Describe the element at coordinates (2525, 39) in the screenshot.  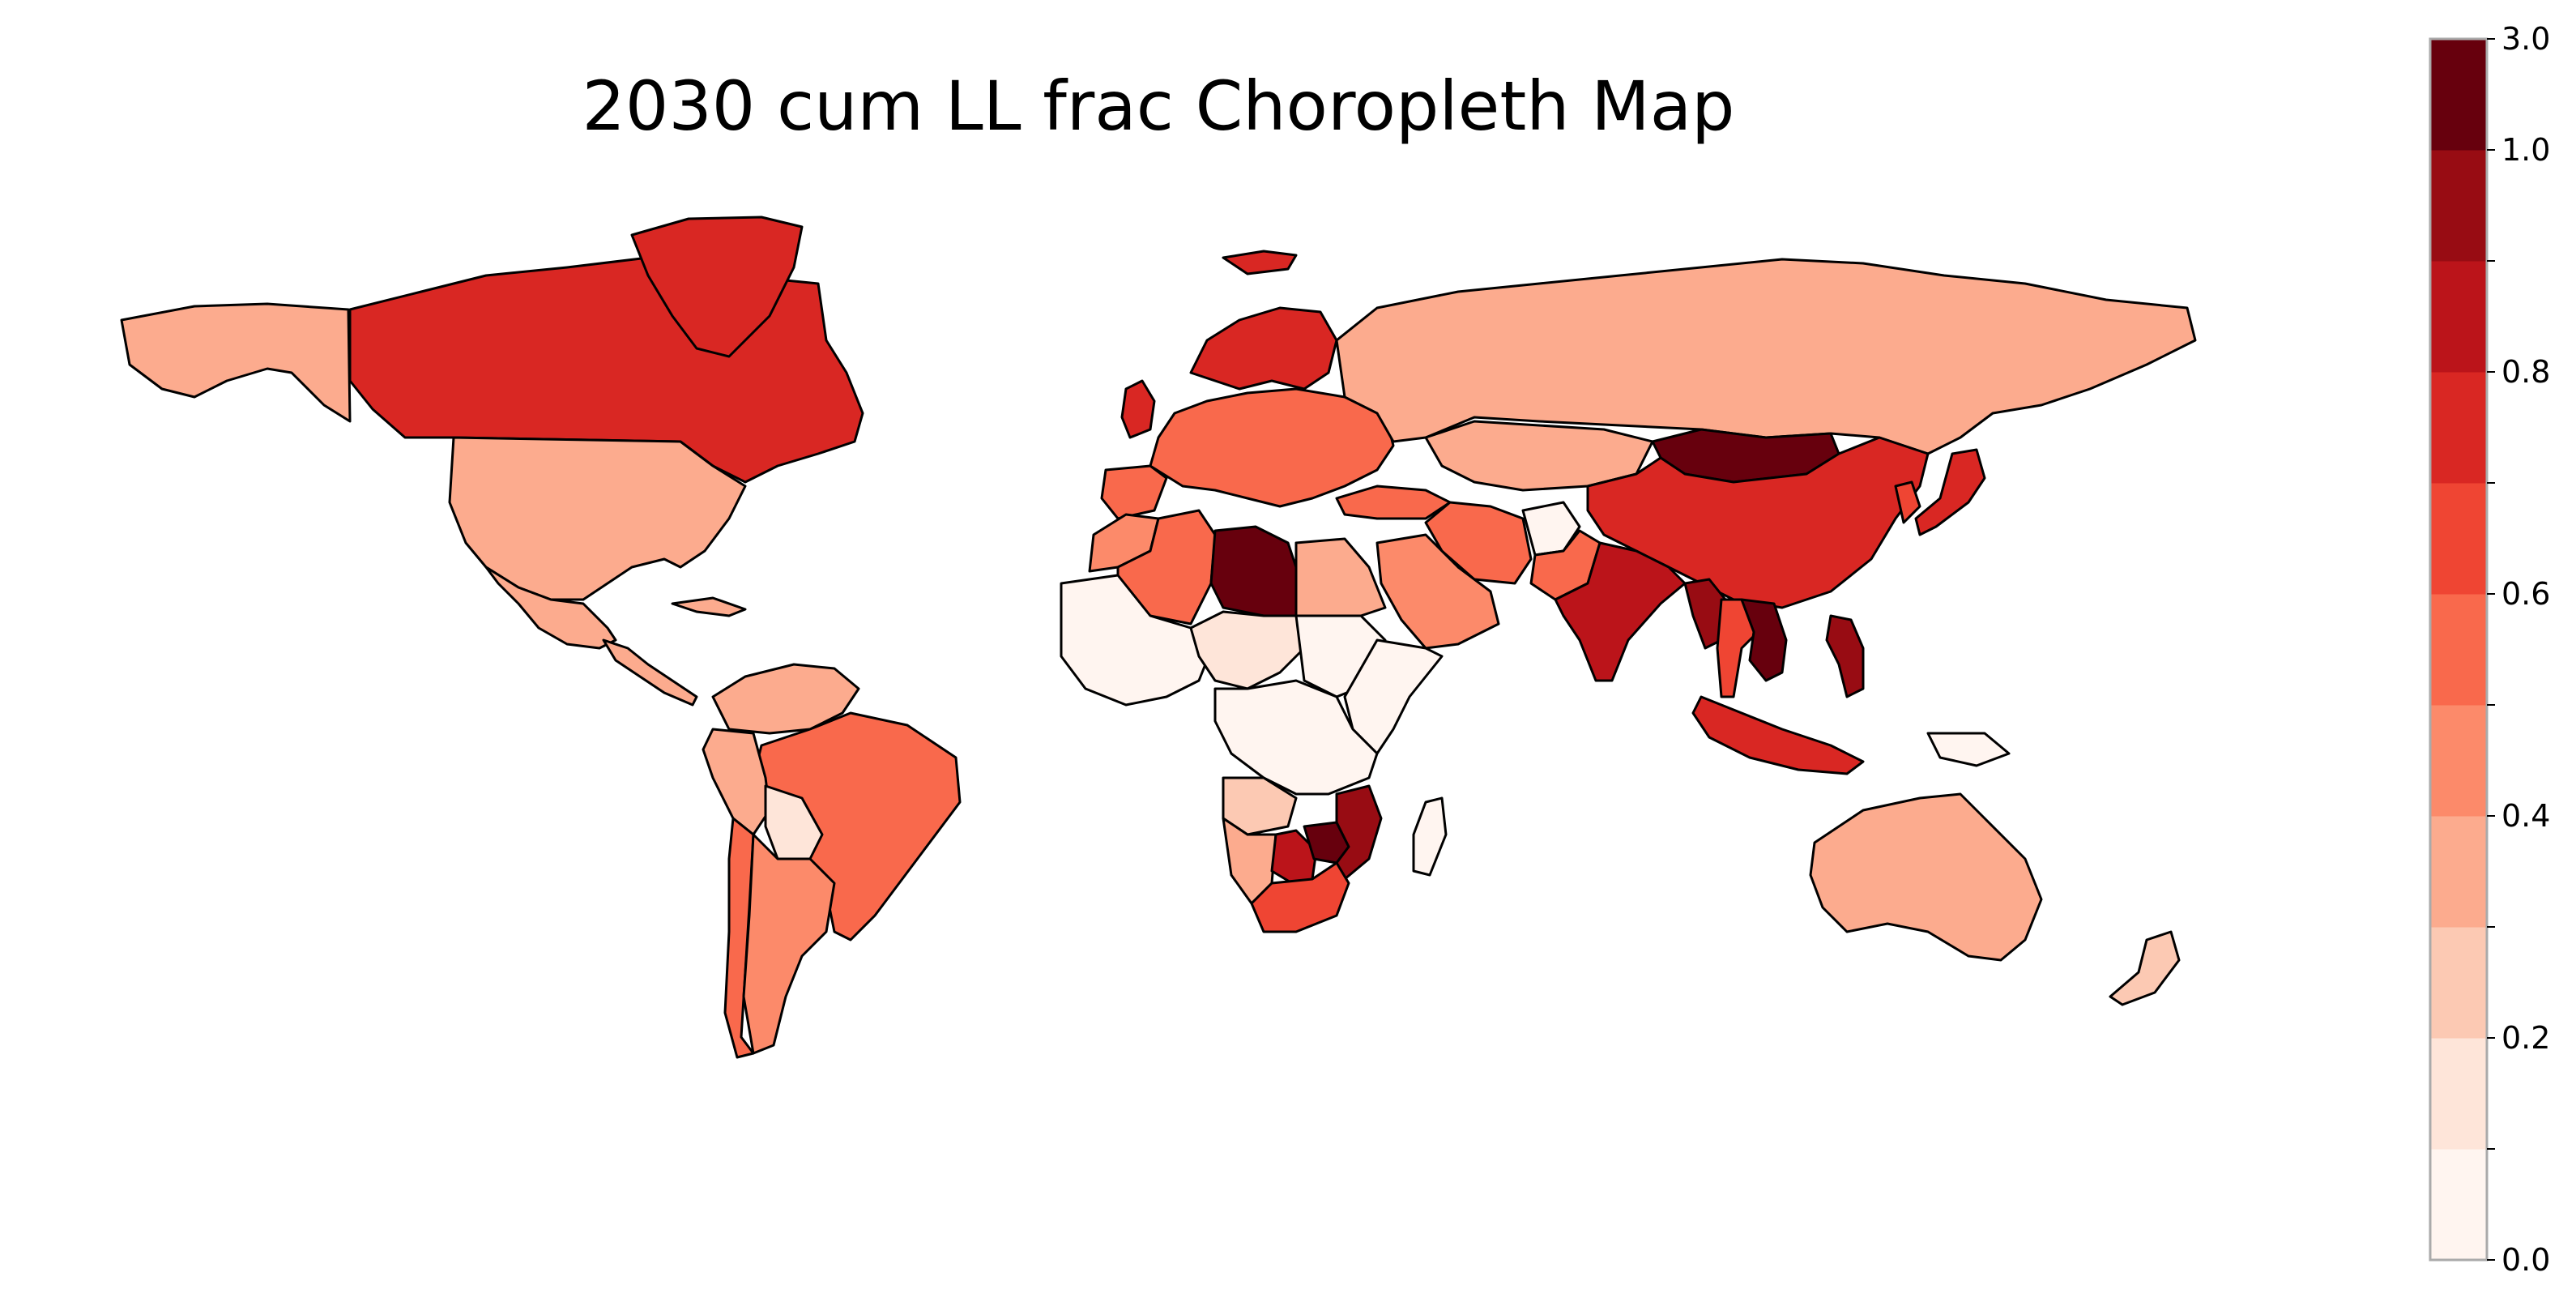
I see `colorbar-tick-label: 3.0` at that location.